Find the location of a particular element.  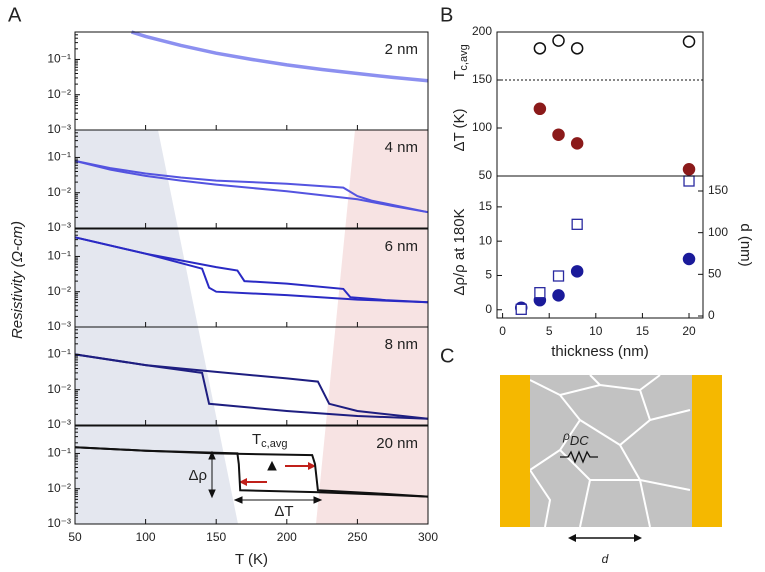

dt-annotation: ΔT is located at coordinates (283, 511).